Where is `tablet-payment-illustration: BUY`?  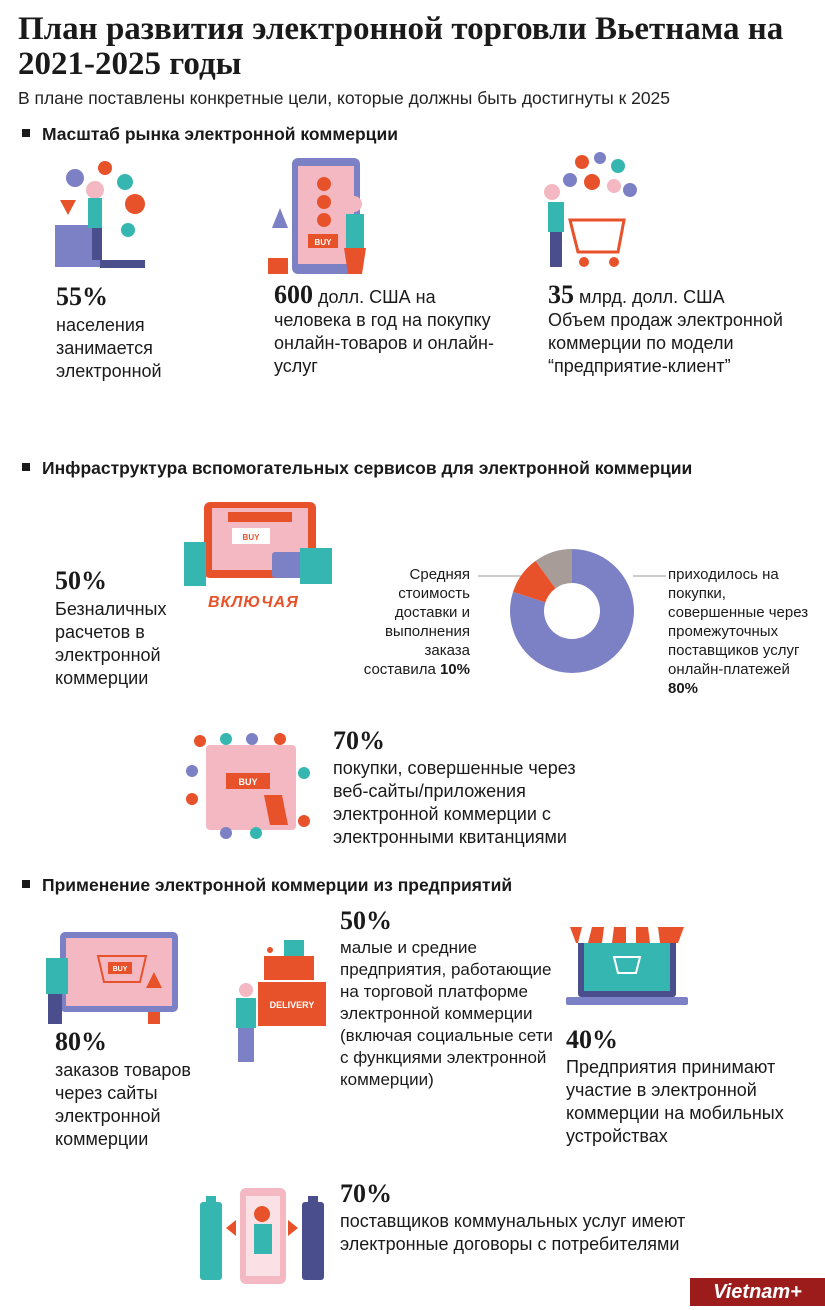 tablet-payment-illustration: BUY is located at coordinates (258, 544).